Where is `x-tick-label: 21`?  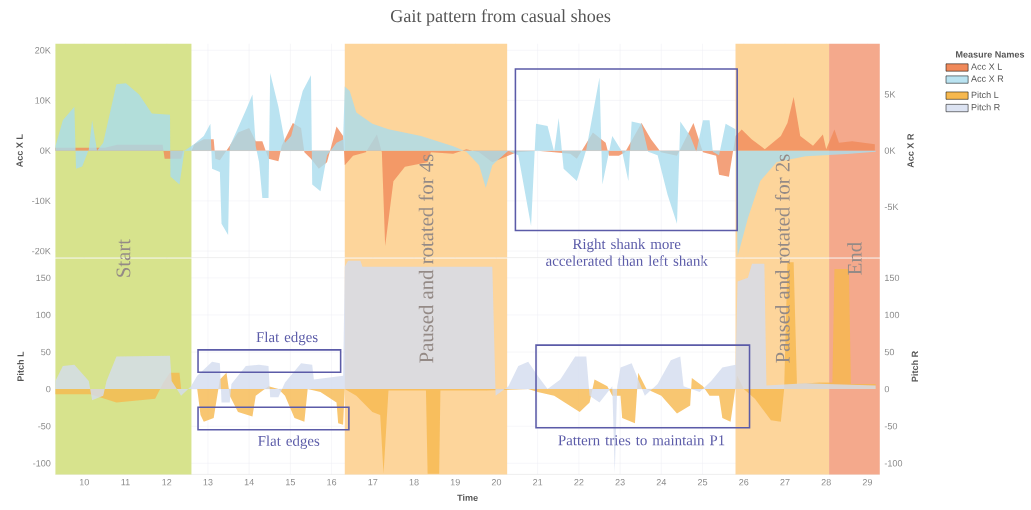
x-tick-label: 21 is located at coordinates (538, 482).